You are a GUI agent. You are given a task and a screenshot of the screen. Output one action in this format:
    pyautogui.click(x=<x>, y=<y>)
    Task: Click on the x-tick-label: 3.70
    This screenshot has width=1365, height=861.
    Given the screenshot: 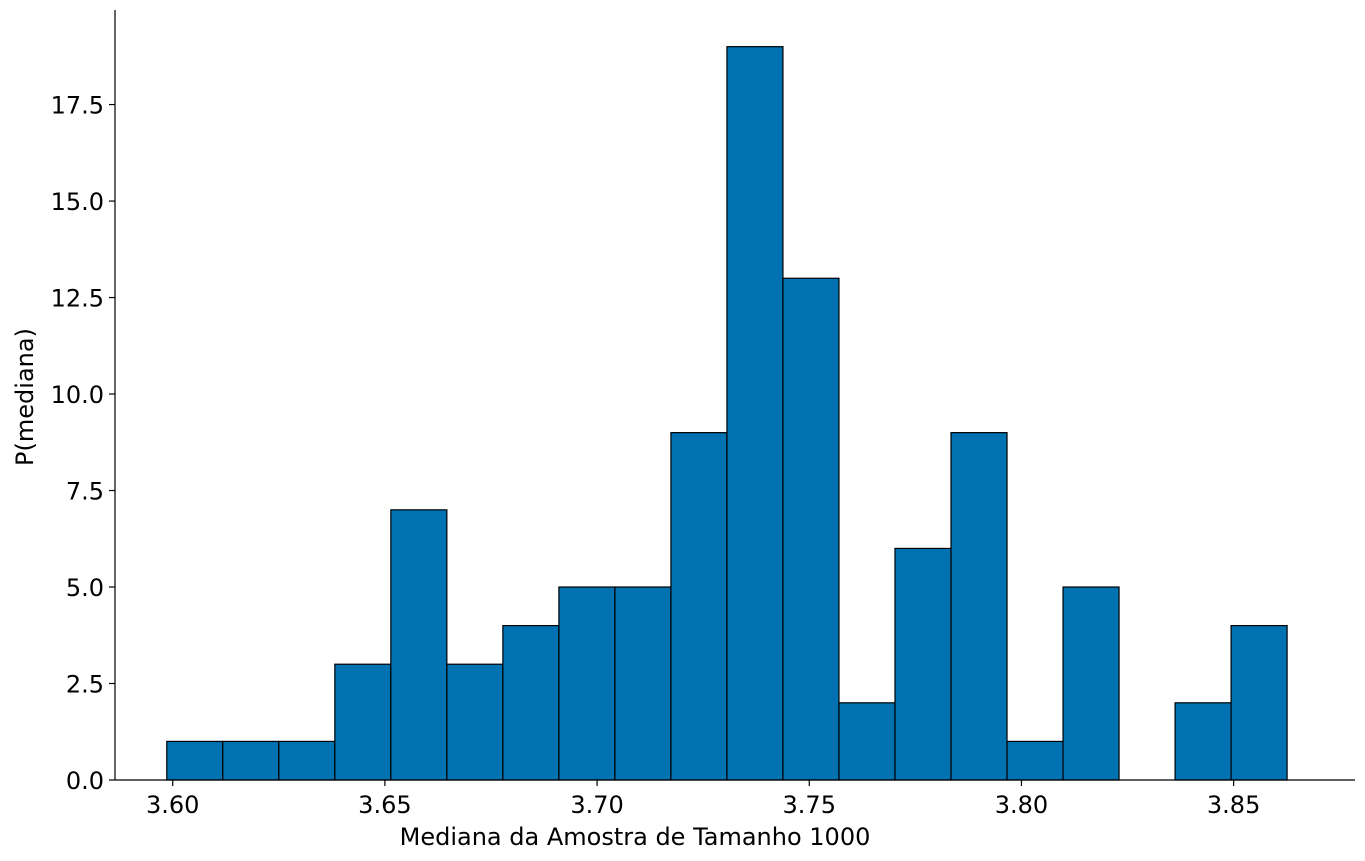 What is the action you would take?
    pyautogui.click(x=596, y=805)
    